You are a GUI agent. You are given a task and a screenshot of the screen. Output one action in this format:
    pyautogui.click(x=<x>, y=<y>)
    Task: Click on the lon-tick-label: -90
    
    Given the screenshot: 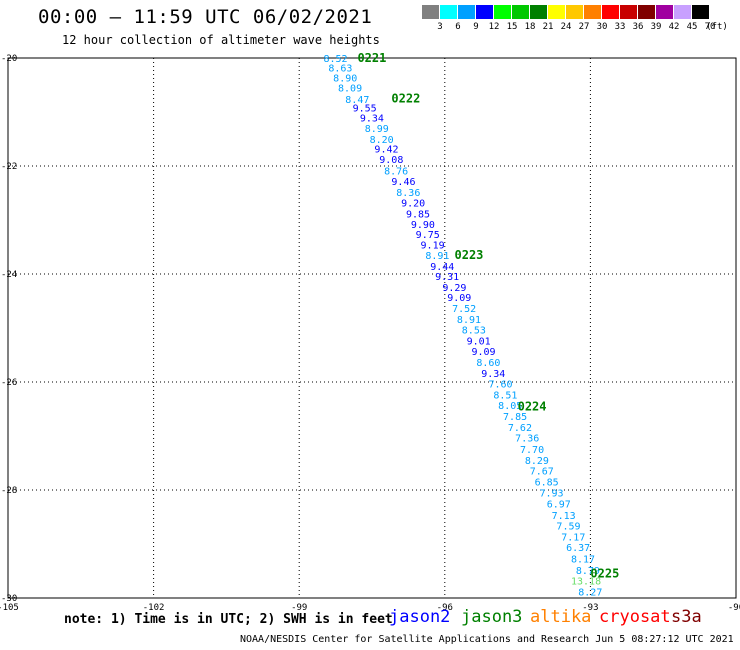 What is the action you would take?
    pyautogui.click(x=734, y=608)
    